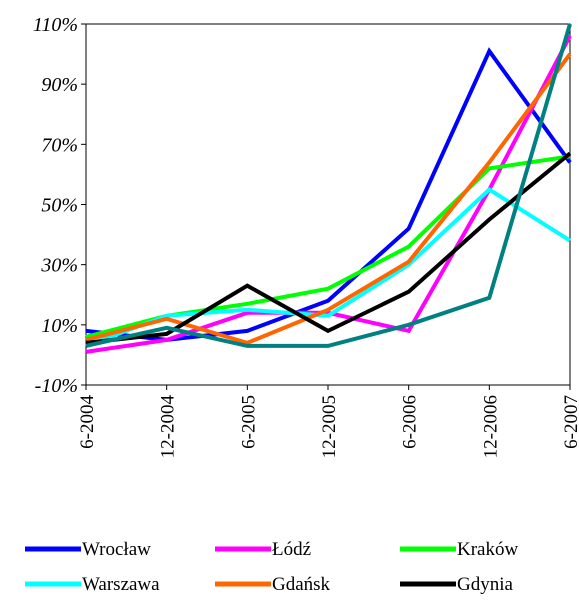  I want to click on legend-item-gdynia: Gdynia, so click(457, 584).